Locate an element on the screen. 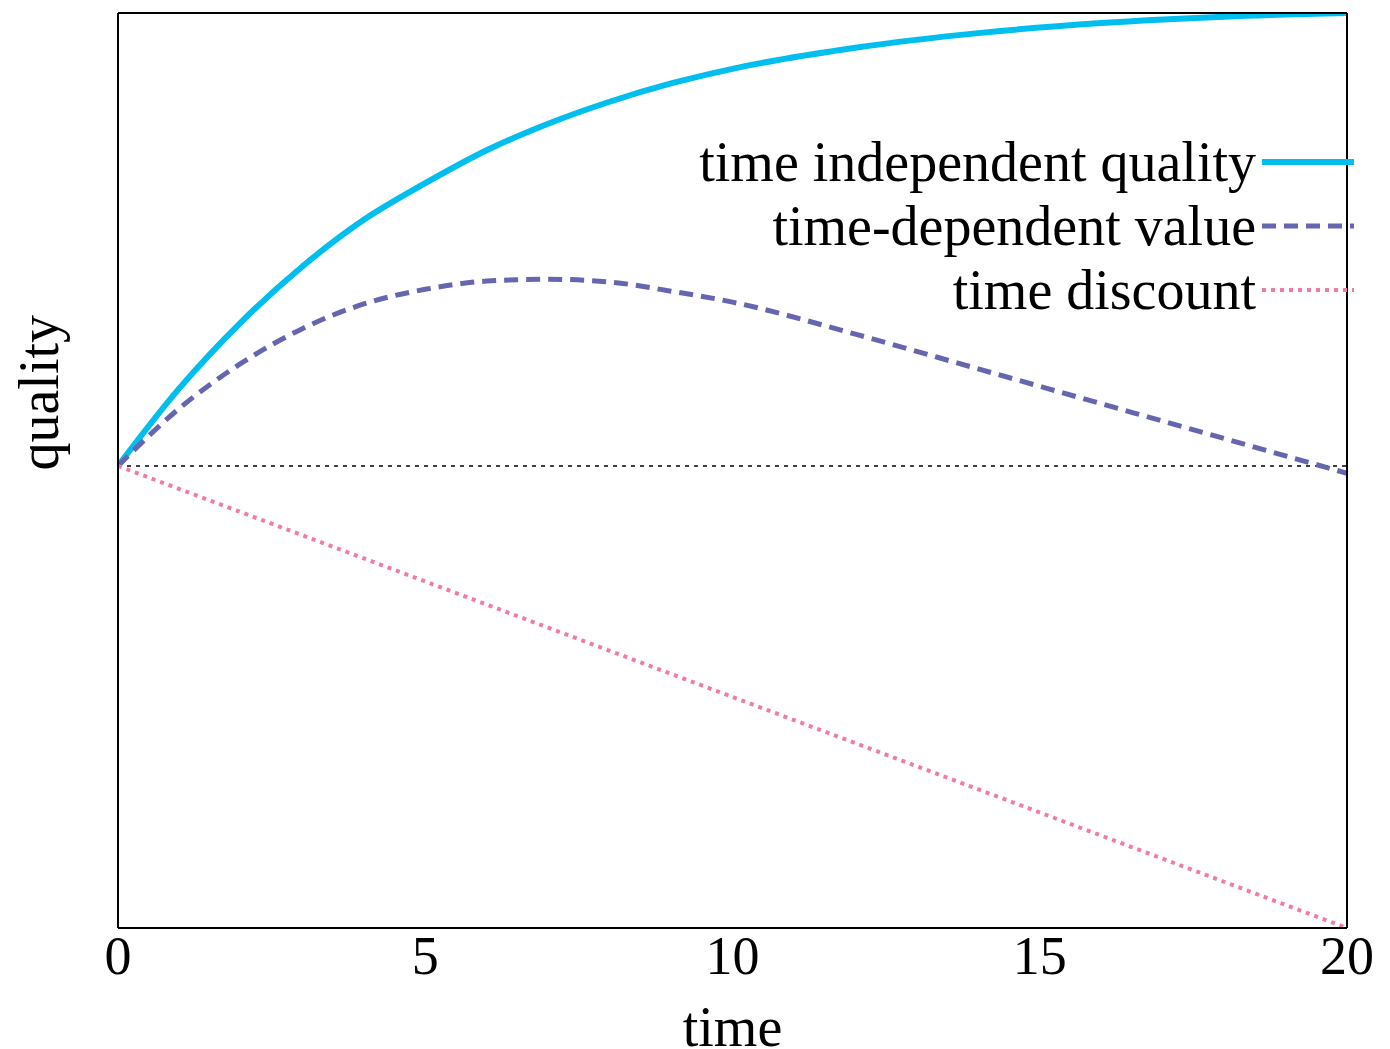 The width and height of the screenshot is (1390, 1049). x-tick-label: 15 is located at coordinates (1039, 956).